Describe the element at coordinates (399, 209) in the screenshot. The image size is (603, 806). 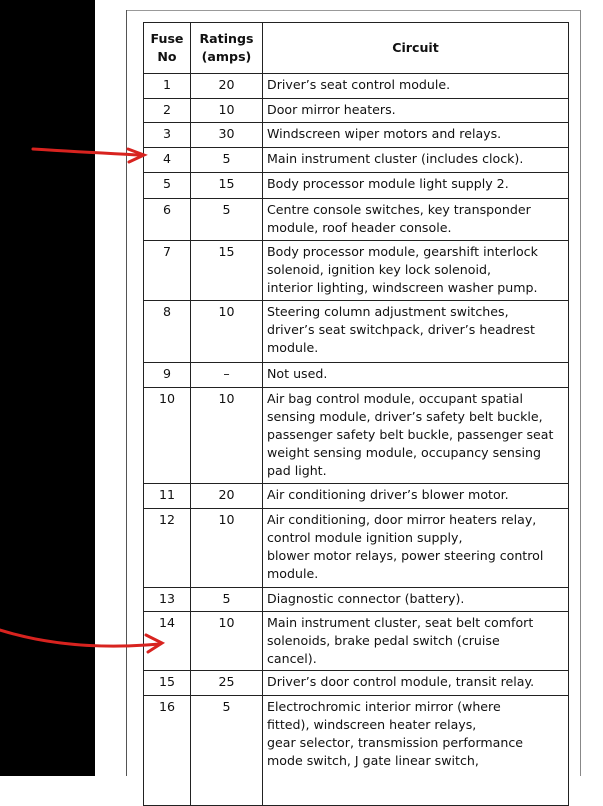
I see `circuit-line: Centre console switches, key transponder` at that location.